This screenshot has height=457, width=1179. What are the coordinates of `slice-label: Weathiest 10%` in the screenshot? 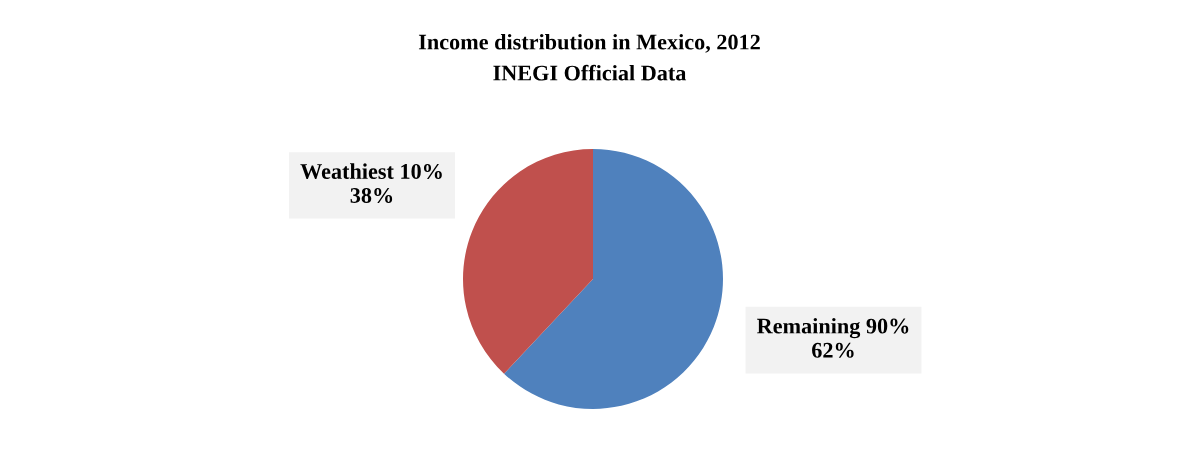 It's located at (371, 171).